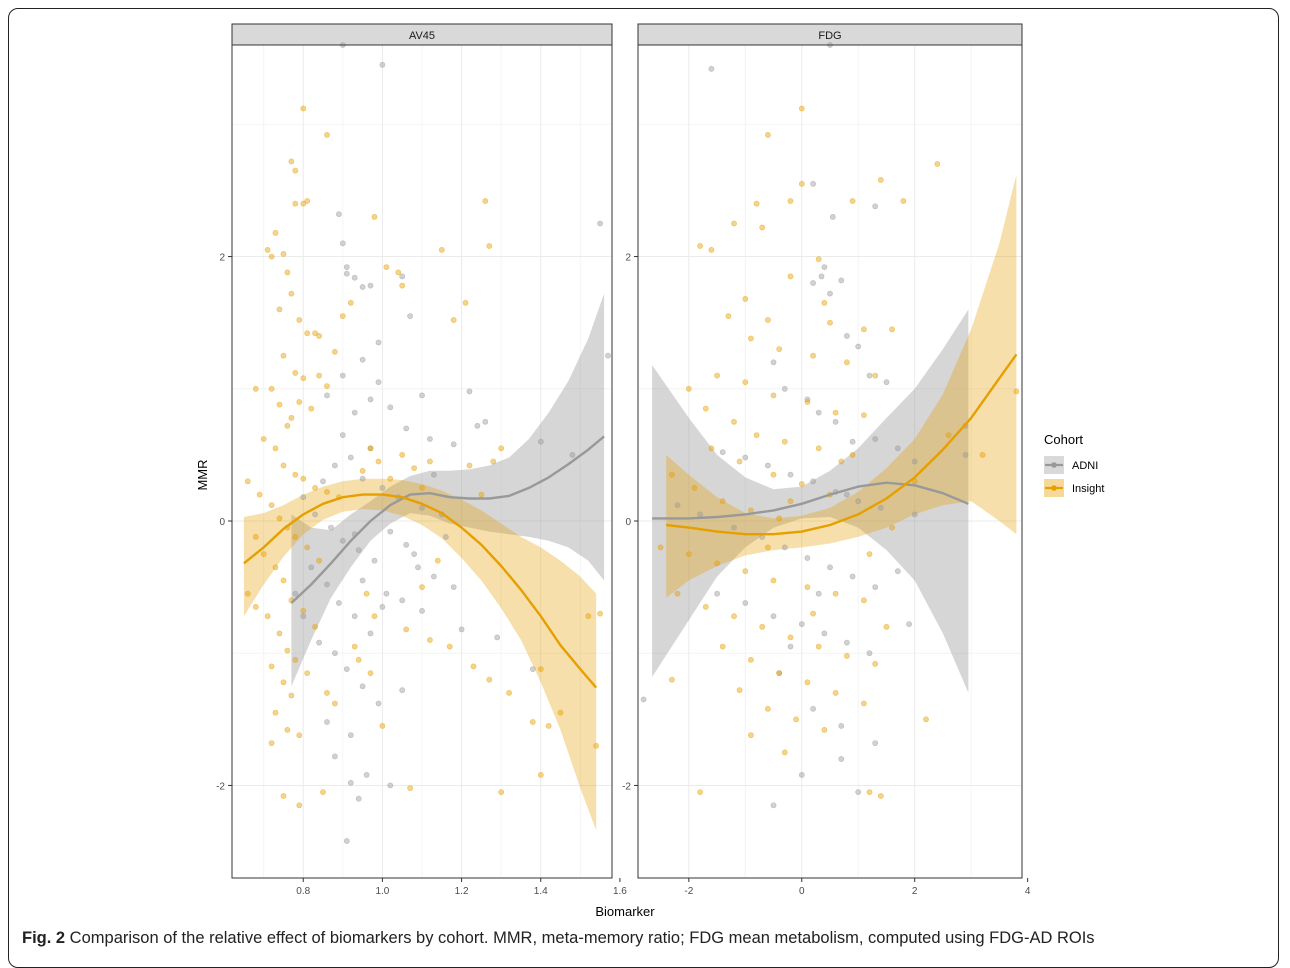 Image resolution: width=1290 pixels, height=968 pixels. Describe the element at coordinates (1028, 891) in the screenshot. I see `x-tick-label: 4` at that location.